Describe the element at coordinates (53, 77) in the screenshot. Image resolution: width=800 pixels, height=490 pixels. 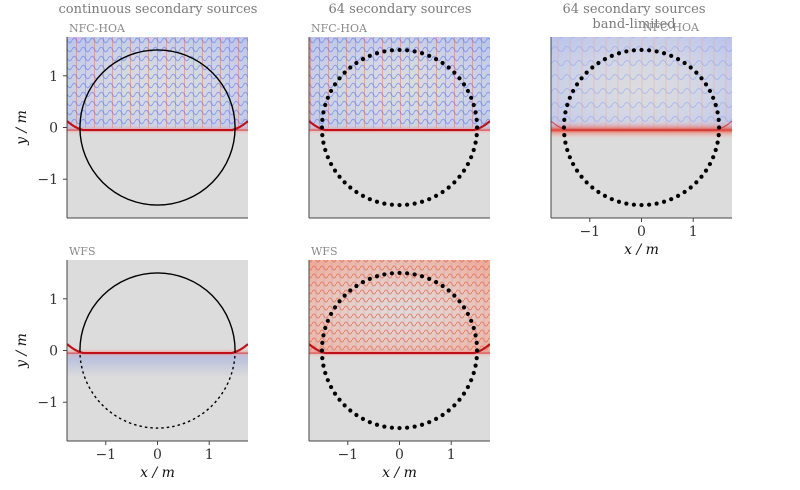
I see `y-tick-label: 1` at that location.